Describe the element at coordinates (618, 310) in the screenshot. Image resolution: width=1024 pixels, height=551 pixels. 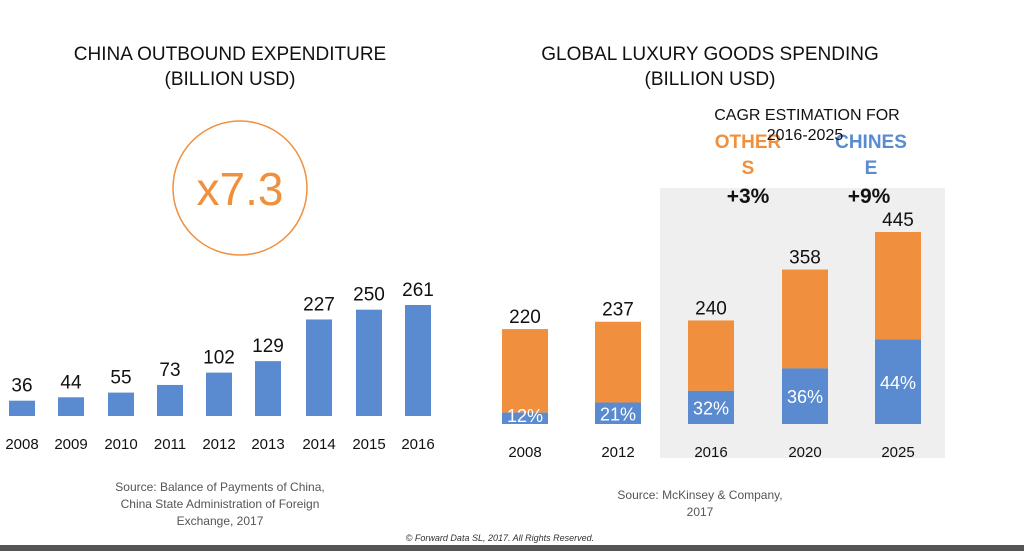
I see `total-label: 237` at that location.